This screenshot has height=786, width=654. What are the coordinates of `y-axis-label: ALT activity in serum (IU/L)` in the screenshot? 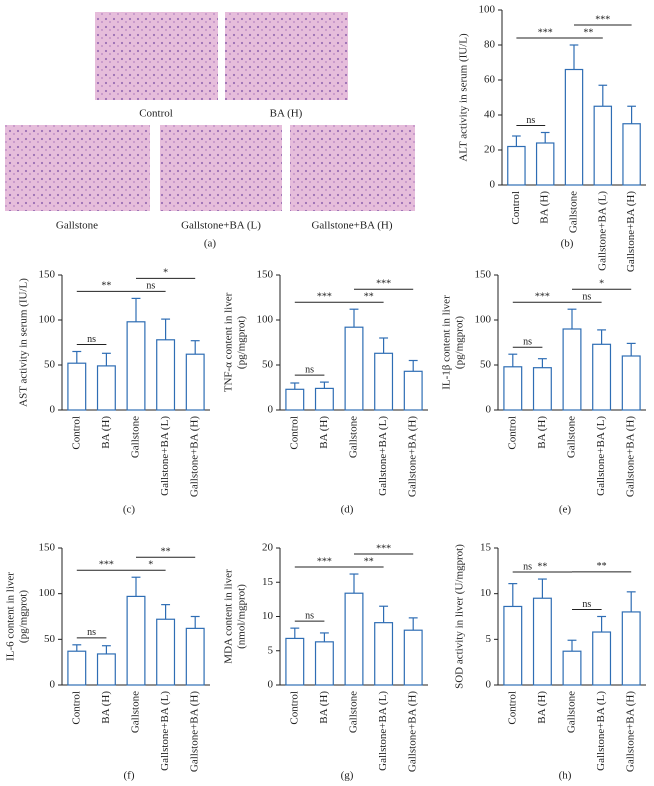 It's located at (464, 97).